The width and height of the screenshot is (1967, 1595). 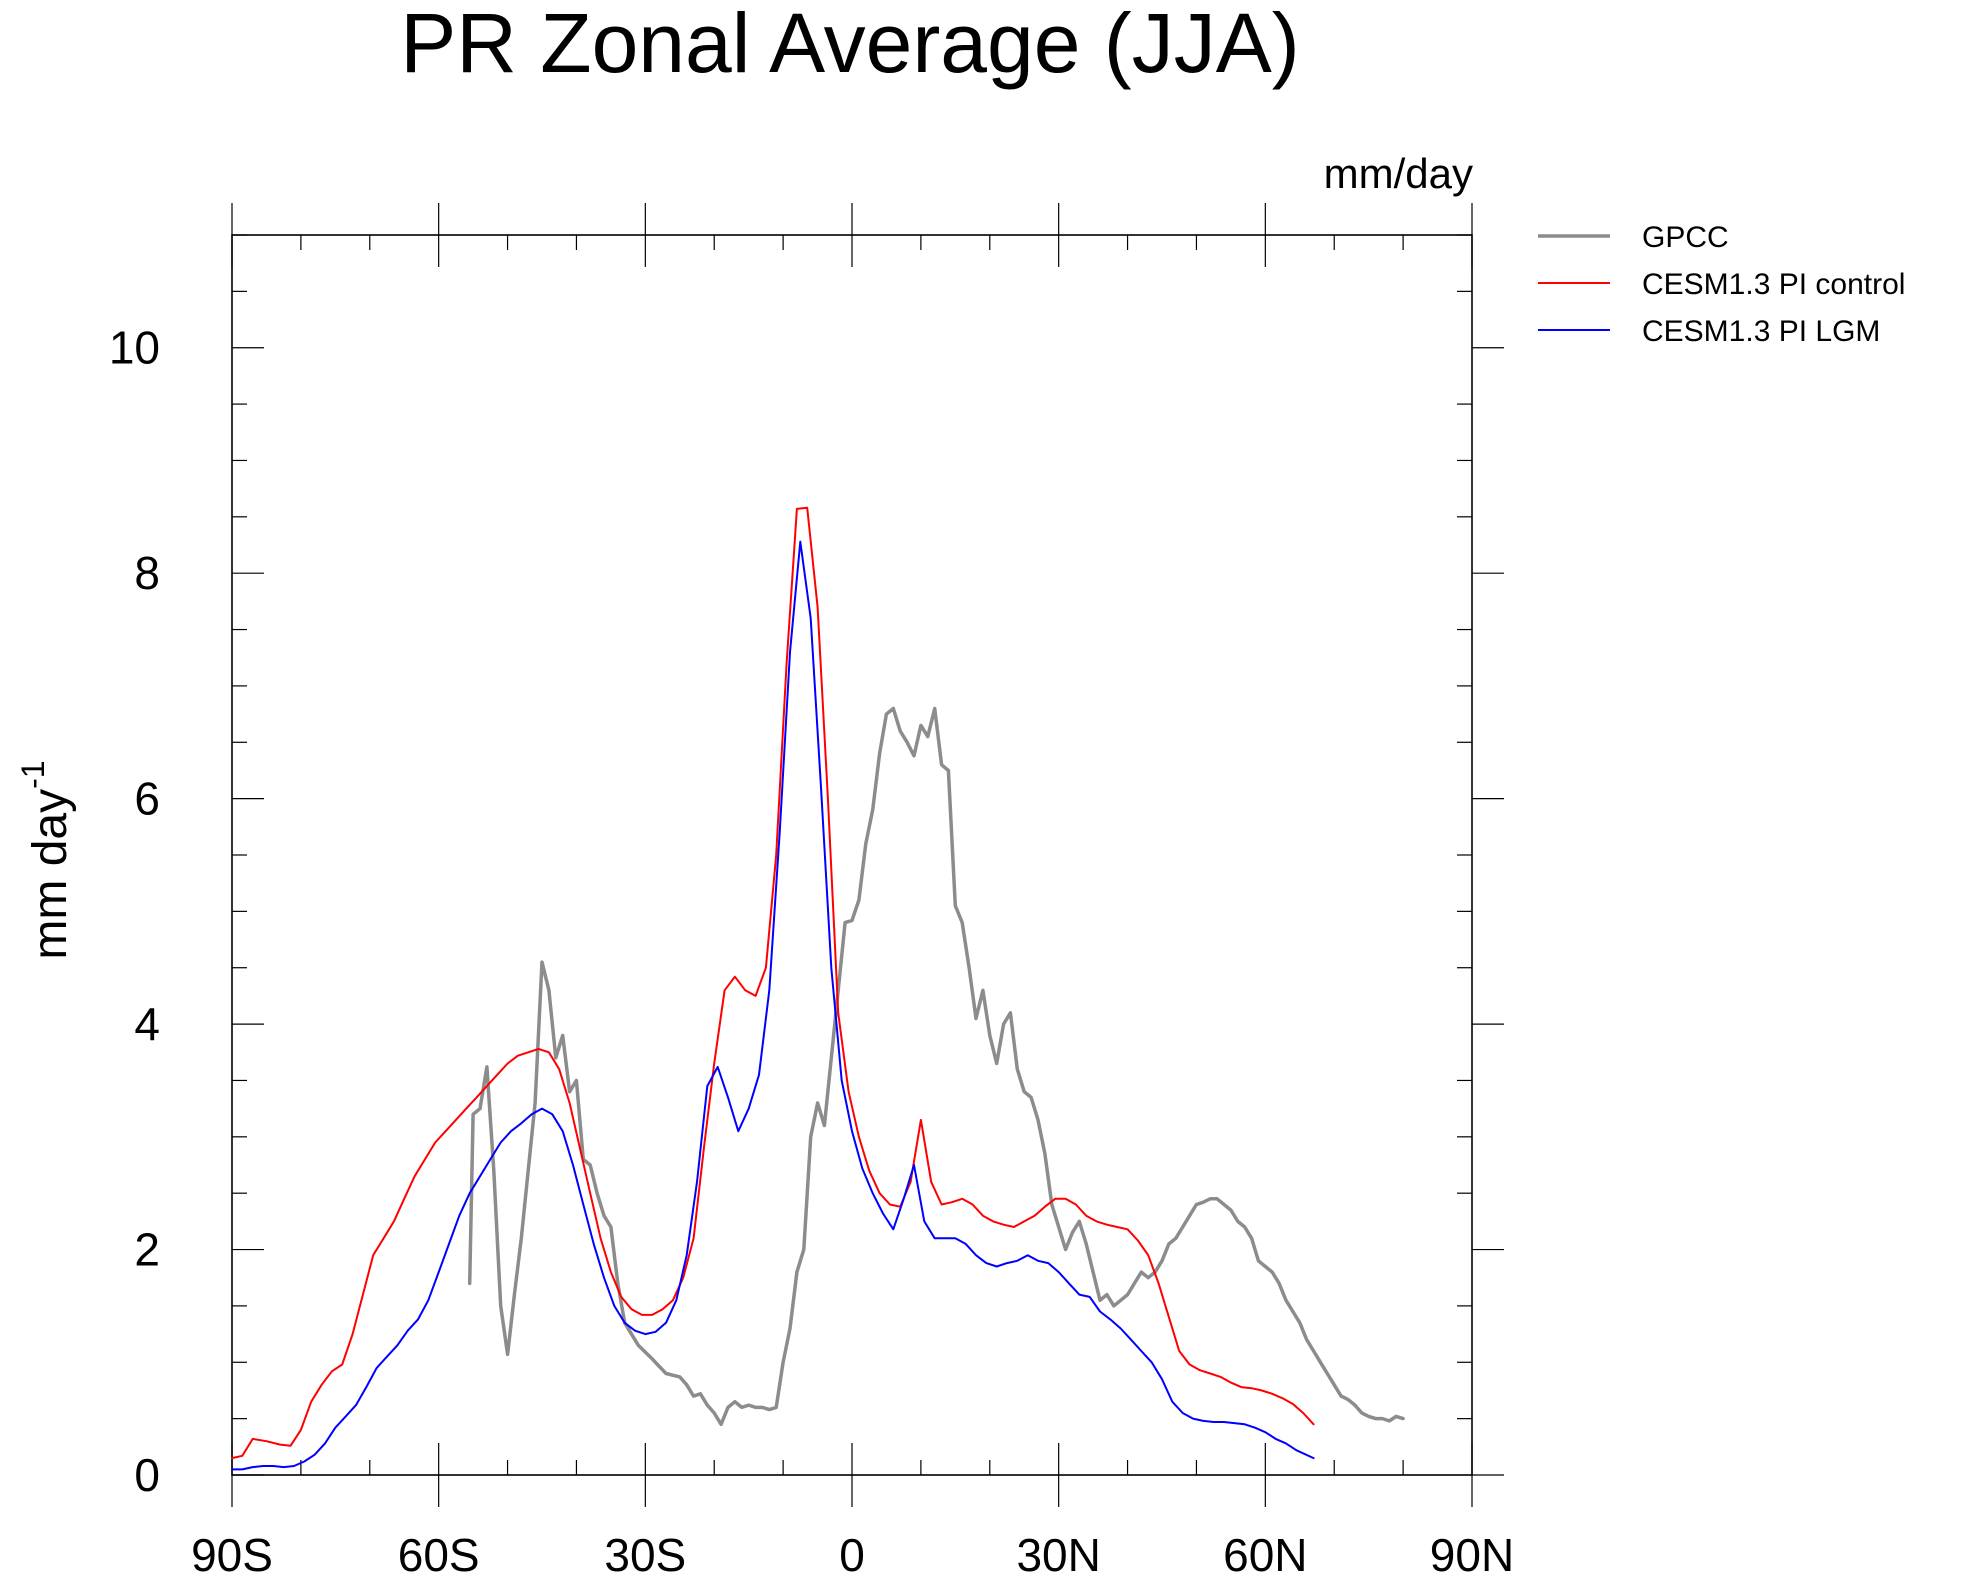 I want to click on x-tick-label: 60N, so click(x=1265, y=1555).